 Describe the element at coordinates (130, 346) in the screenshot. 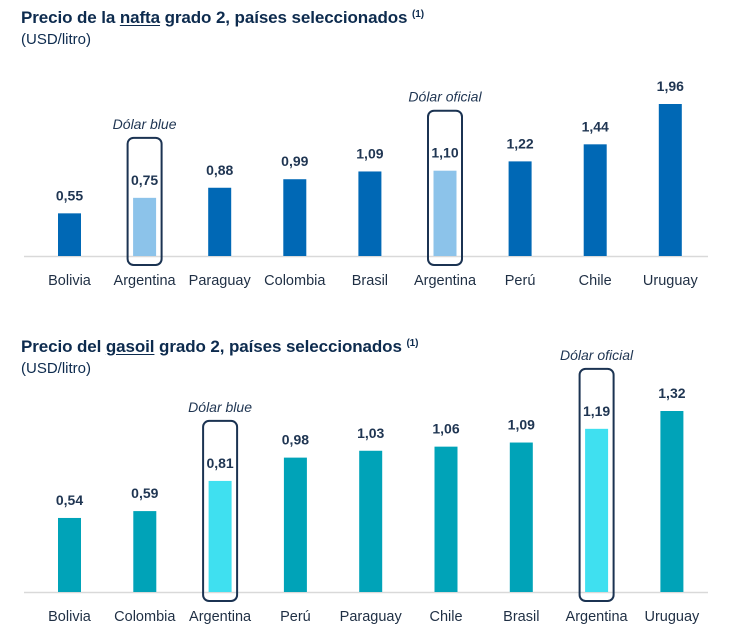

I see `chart-2-title-fuel: gasoil` at that location.